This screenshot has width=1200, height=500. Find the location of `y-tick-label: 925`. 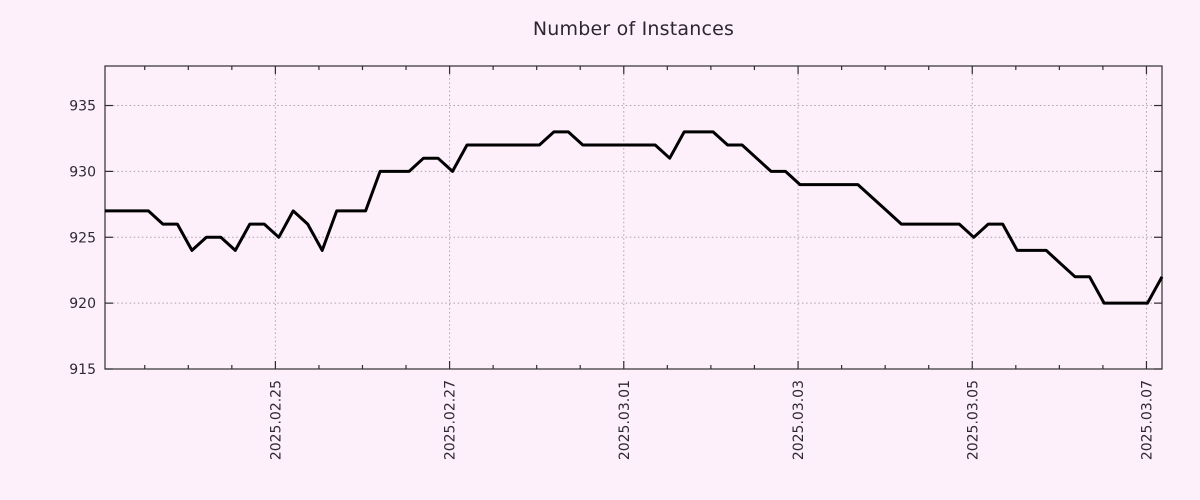

y-tick-label: 925 is located at coordinates (82, 238).